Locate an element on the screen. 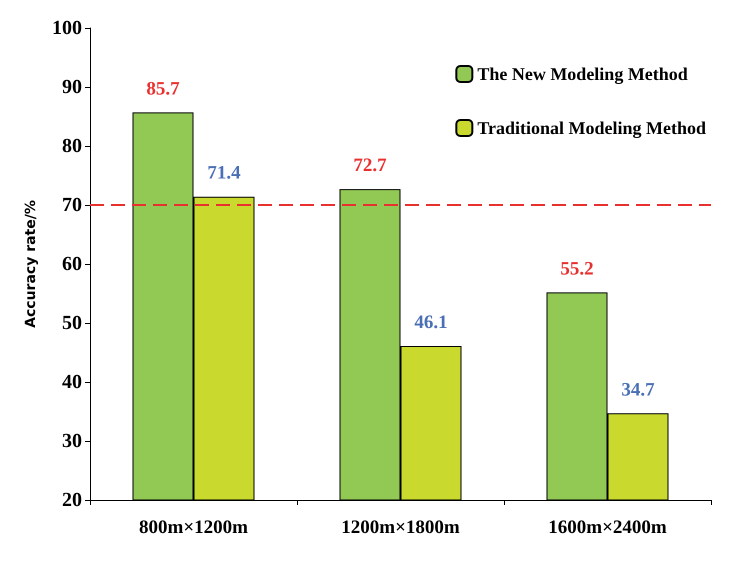 This screenshot has width=733, height=562. data-label: 46.1 is located at coordinates (431, 323).